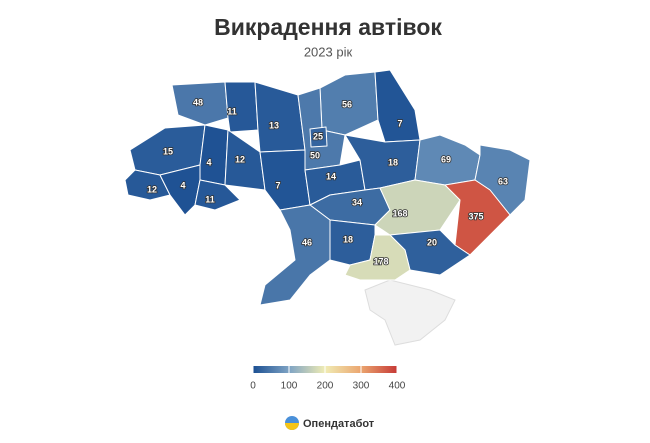  Describe the element at coordinates (315, 155) in the screenshot. I see `region-label: 50` at that location.